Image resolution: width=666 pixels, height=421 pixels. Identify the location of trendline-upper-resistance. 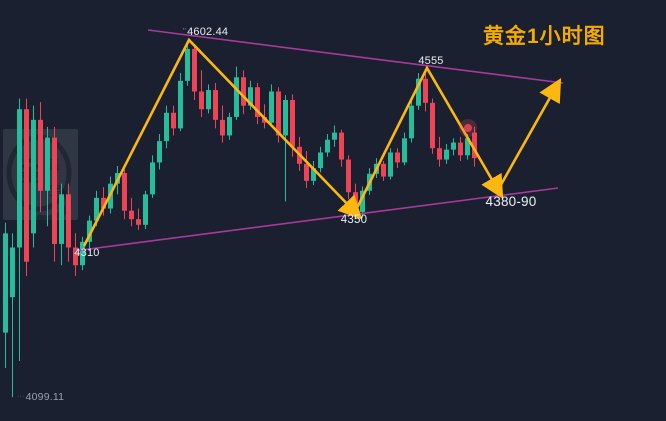
(355, 56).